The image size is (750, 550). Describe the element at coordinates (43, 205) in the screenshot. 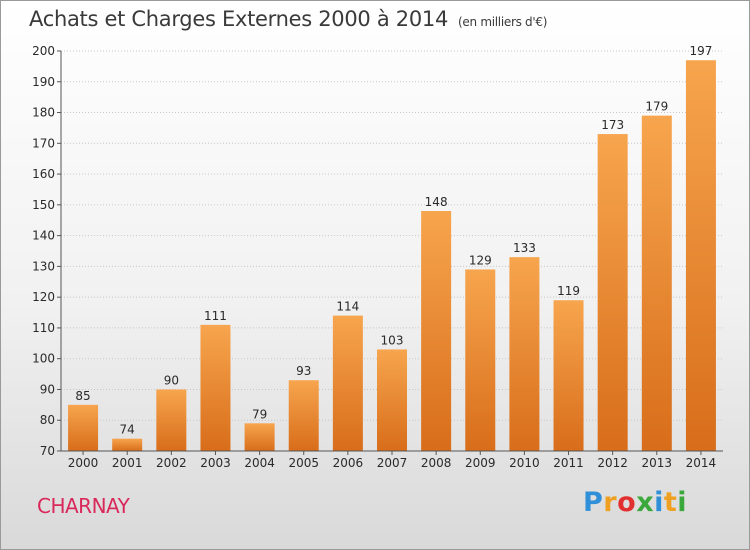

I see `y-tick-label: 150` at that location.